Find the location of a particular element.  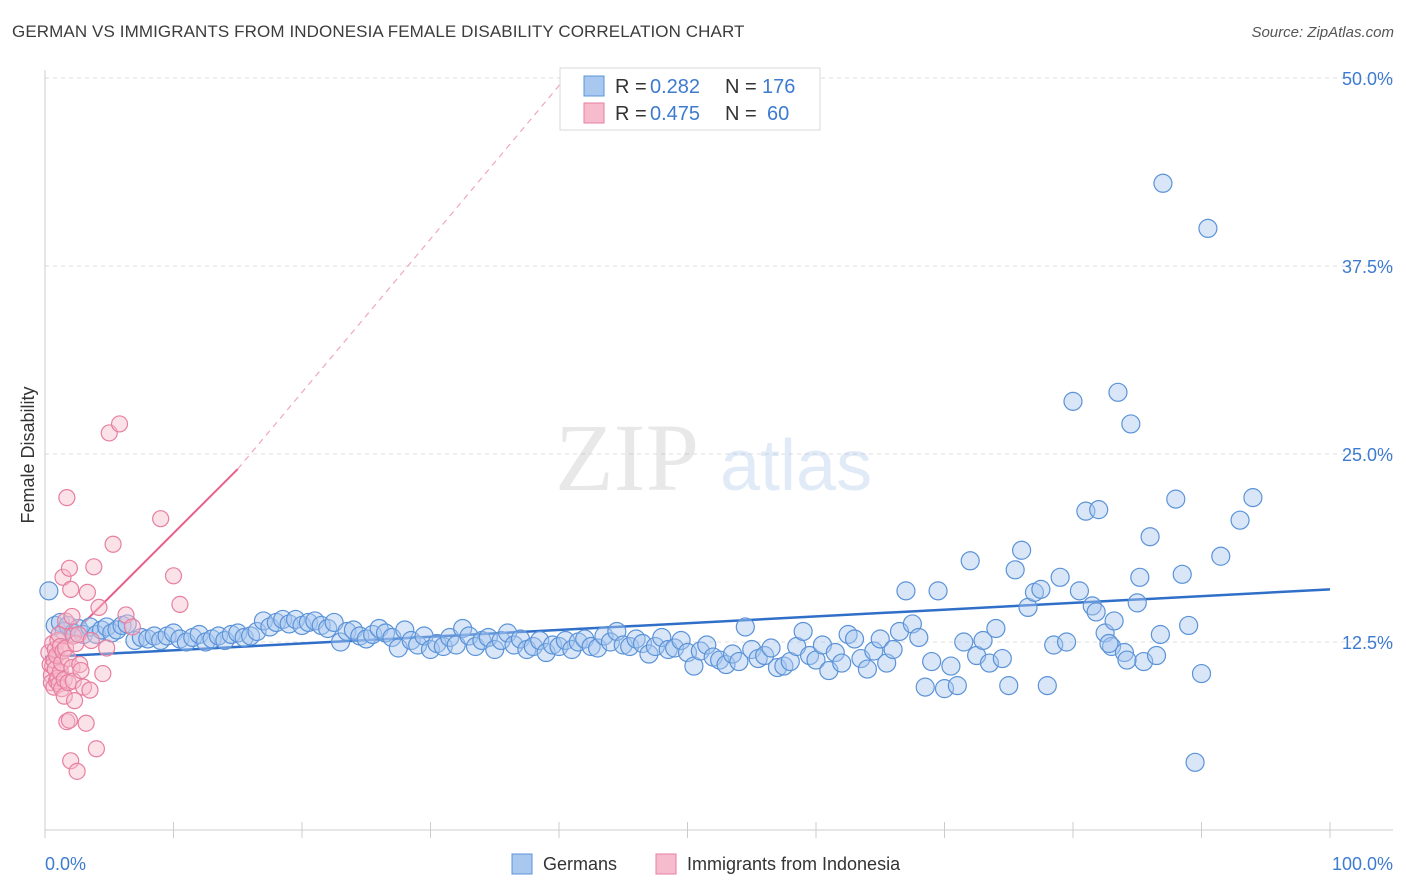

x-axis-ticks is located at coordinates (687, 830).